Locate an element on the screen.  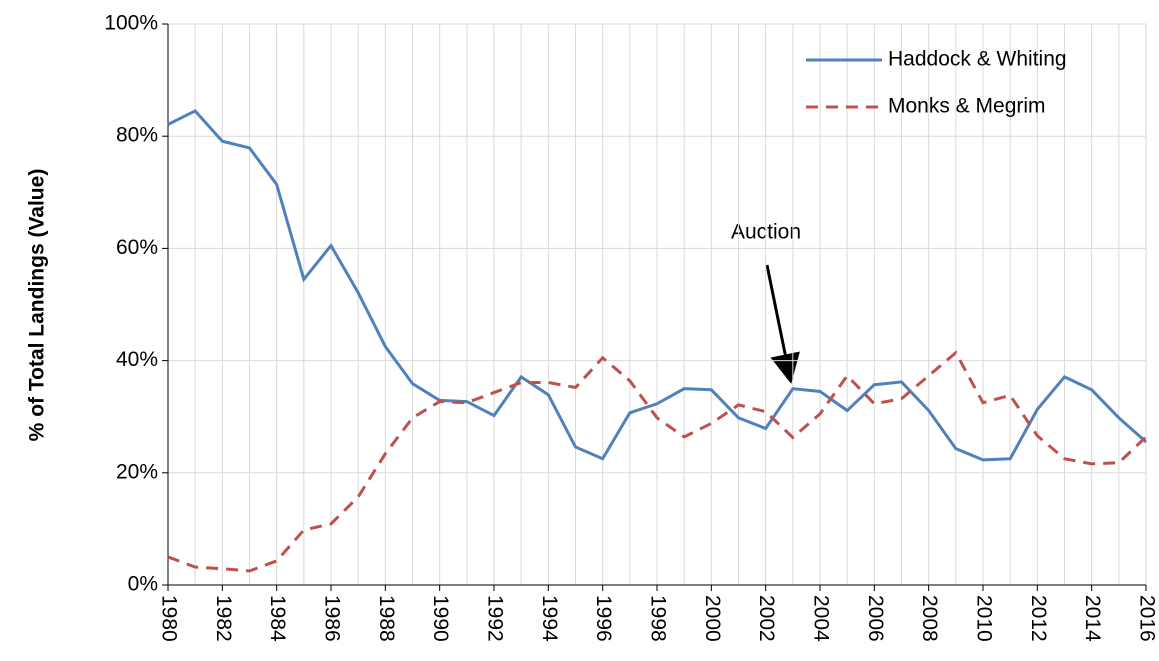
x-tick-label: 1986 is located at coordinates (331, 618).